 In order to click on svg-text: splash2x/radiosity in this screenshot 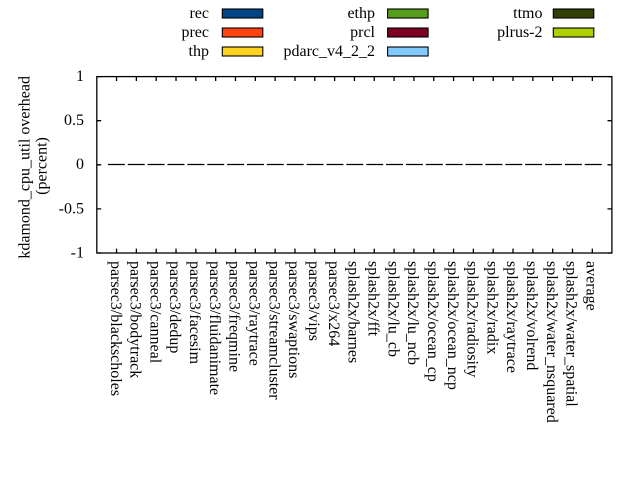, I will do `click(472, 319)`.